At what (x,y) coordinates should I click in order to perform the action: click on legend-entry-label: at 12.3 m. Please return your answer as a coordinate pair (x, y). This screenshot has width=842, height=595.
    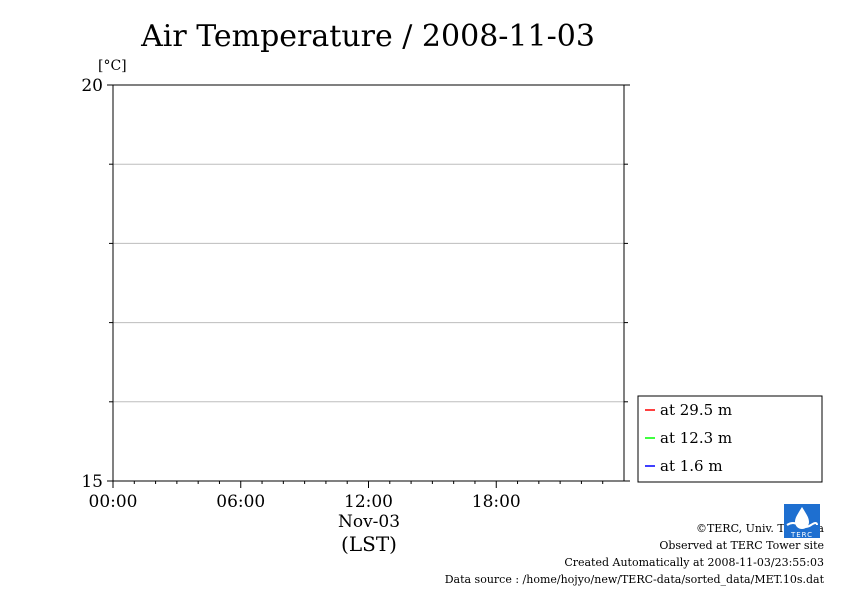
    Looking at the image, I should click on (696, 438).